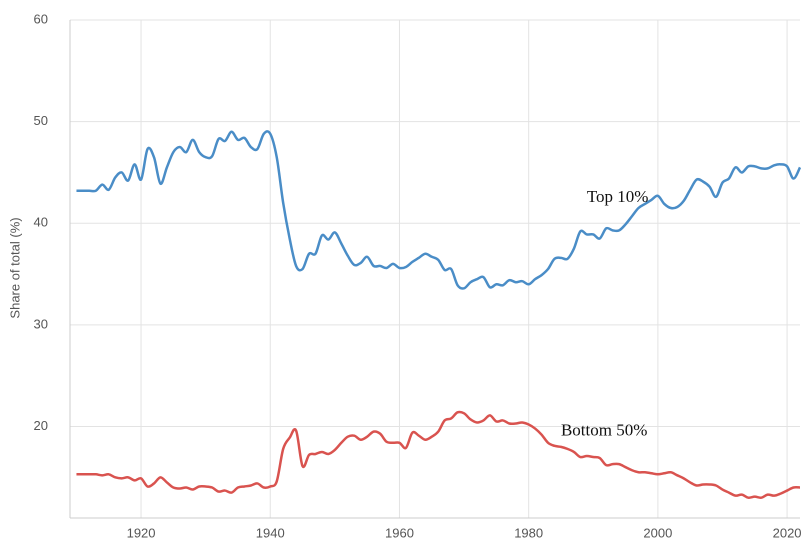  I want to click on x-tick-label: 1920, so click(141, 532).